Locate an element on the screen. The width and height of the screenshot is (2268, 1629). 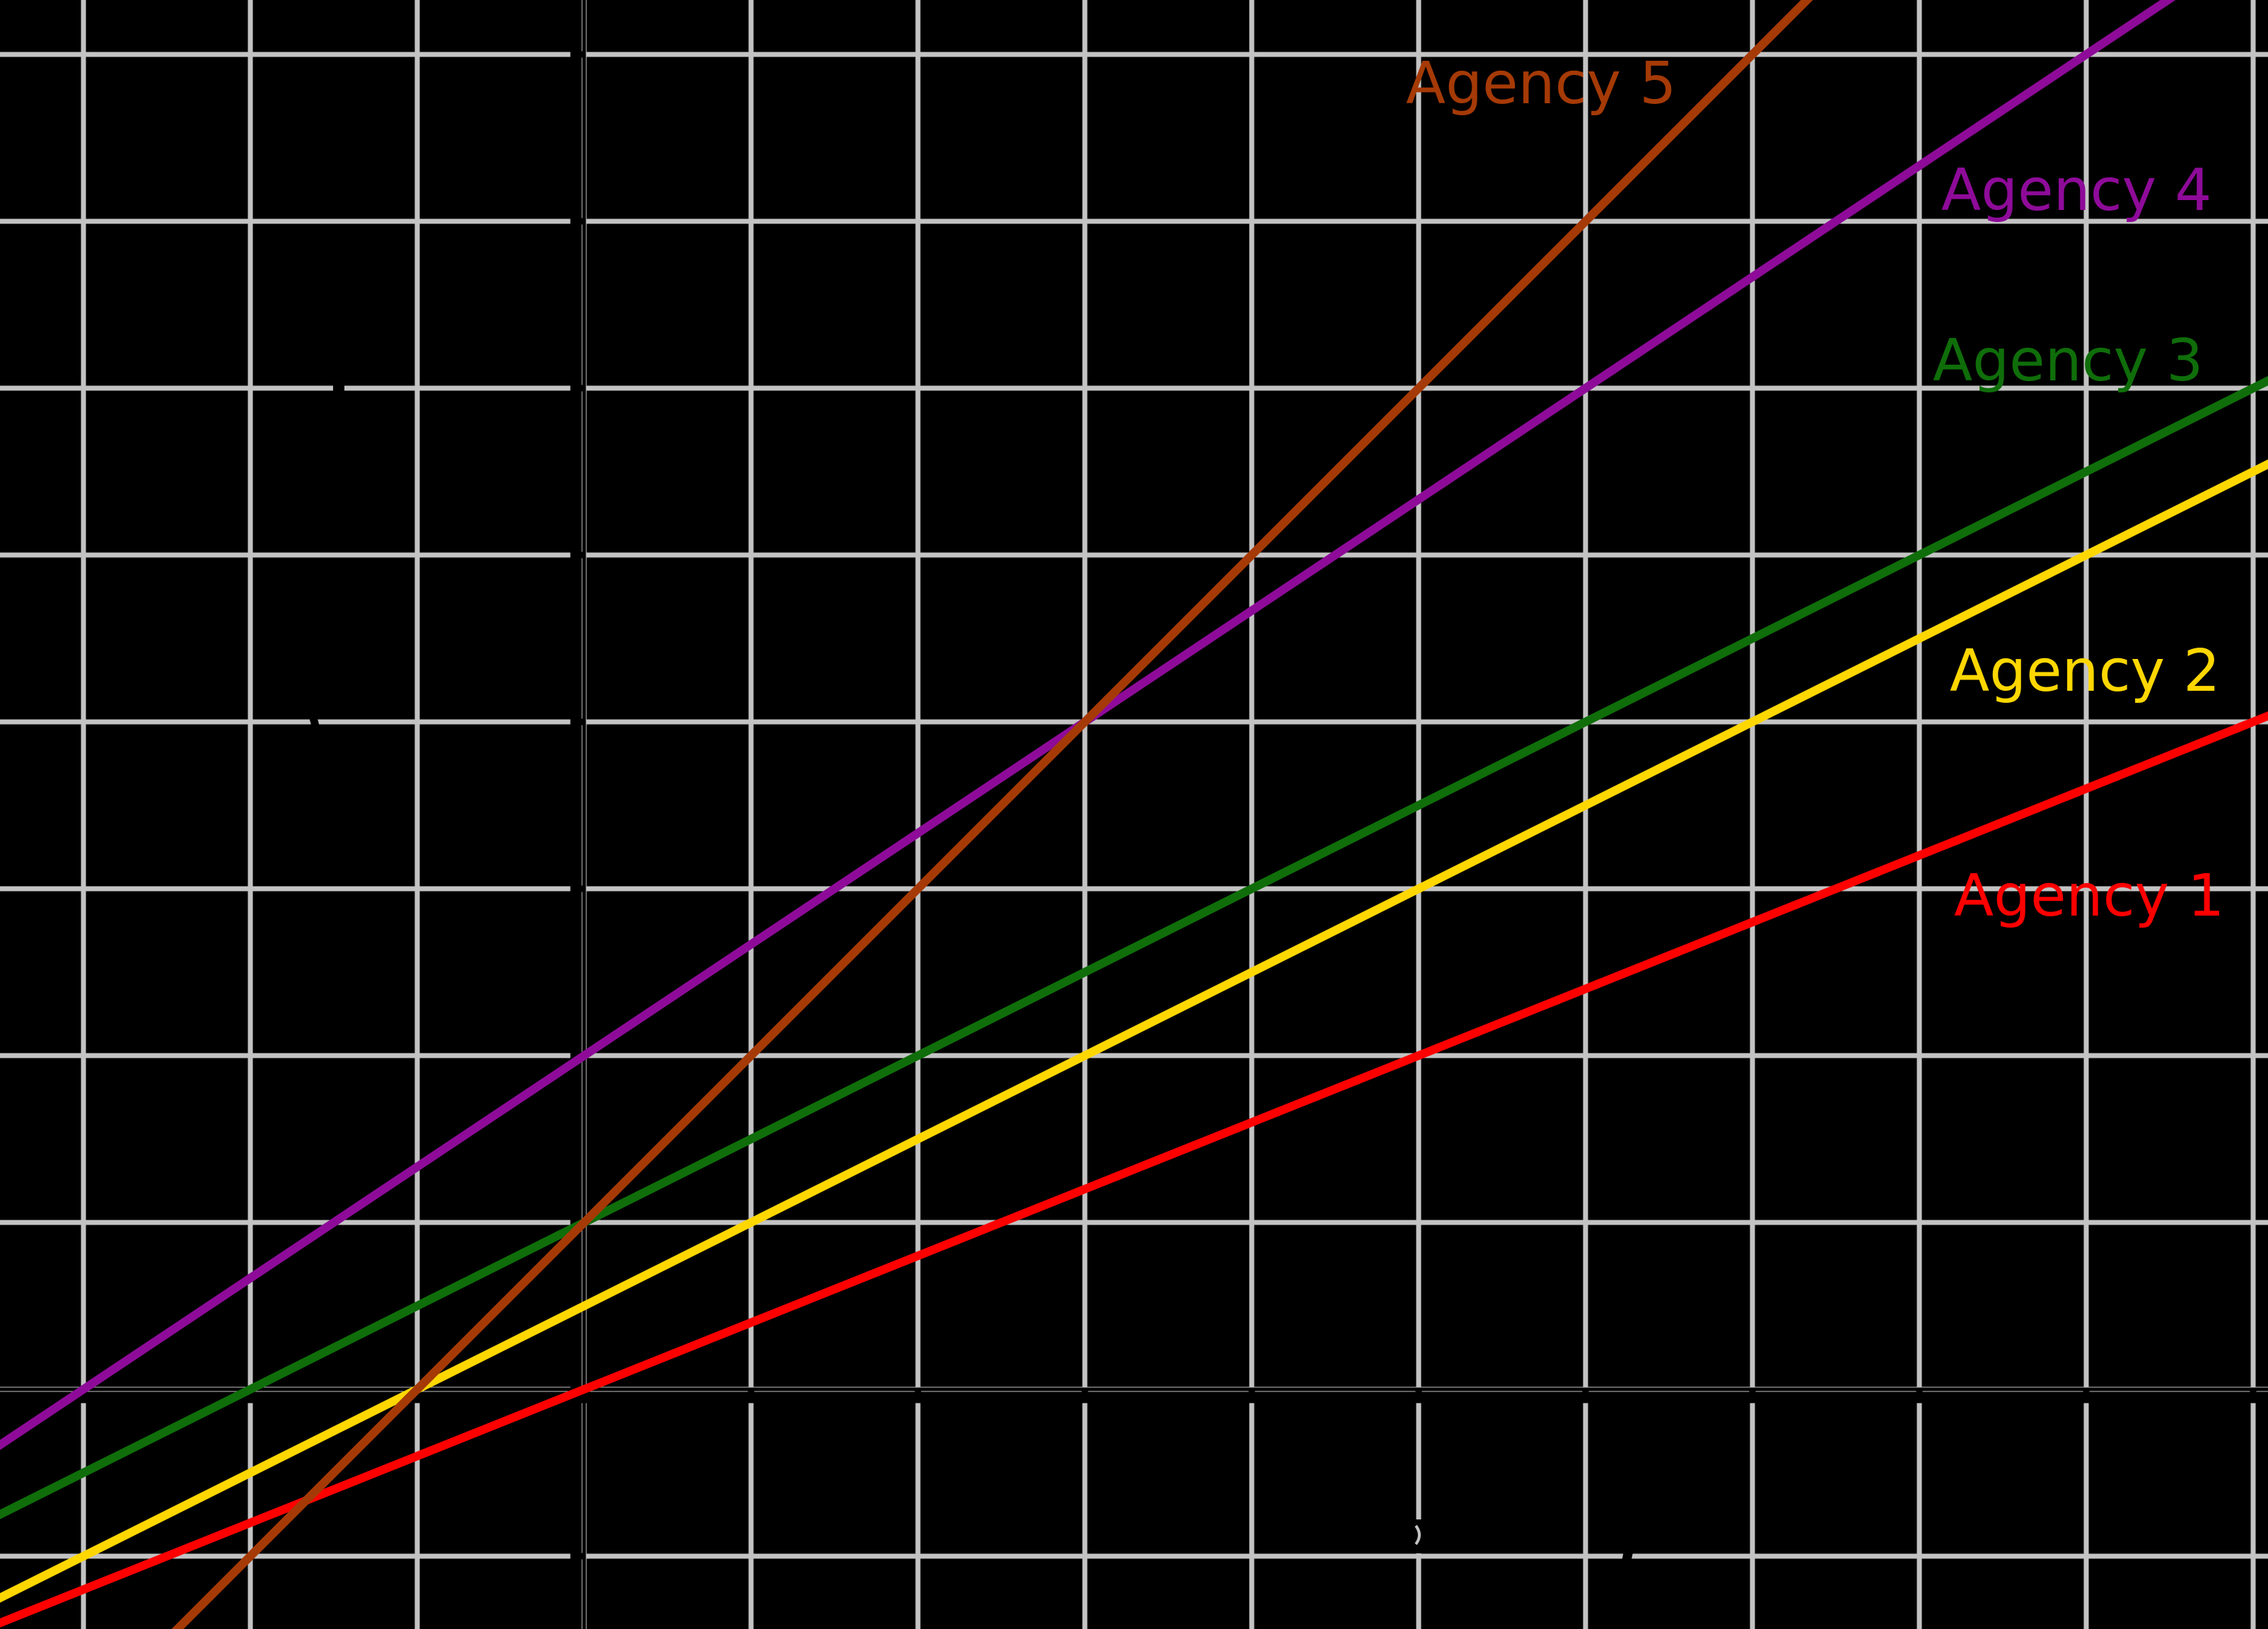
series-label-agency-4: Agency 4 is located at coordinates (2076, 190).